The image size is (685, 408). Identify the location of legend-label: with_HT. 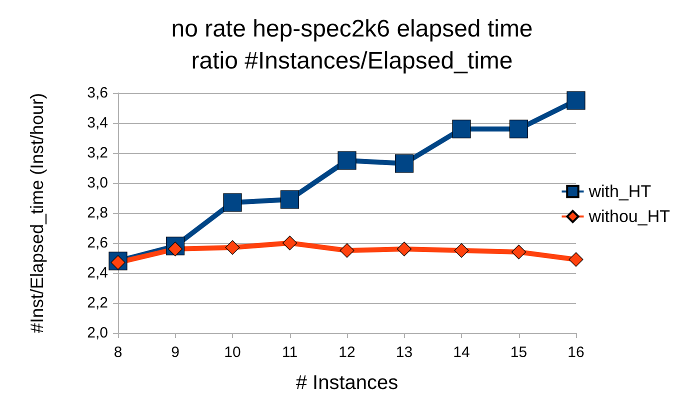
(620, 191).